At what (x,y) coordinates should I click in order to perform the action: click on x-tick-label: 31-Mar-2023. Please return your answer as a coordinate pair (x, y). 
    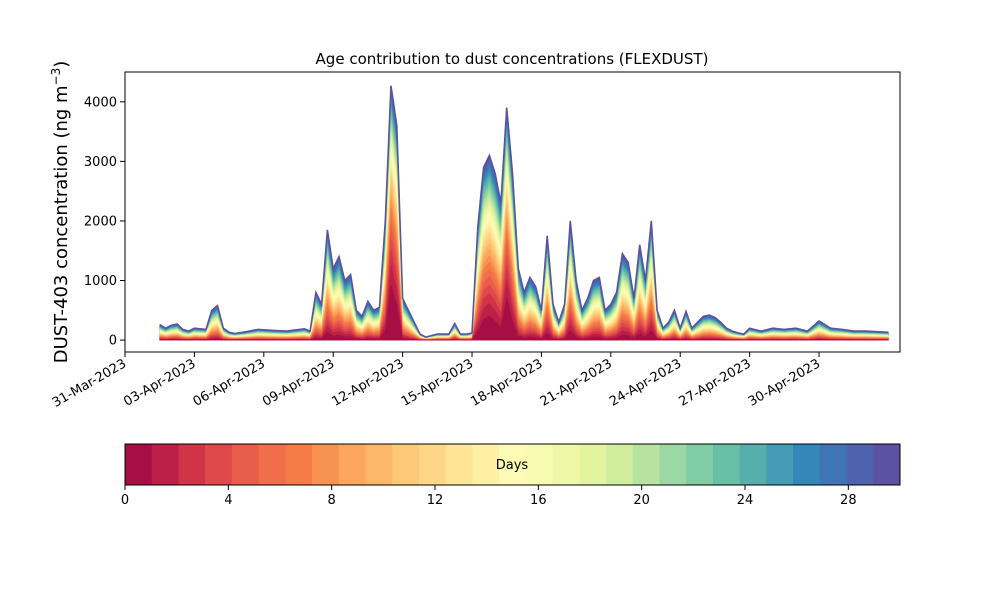
    Looking at the image, I should click on (89, 383).